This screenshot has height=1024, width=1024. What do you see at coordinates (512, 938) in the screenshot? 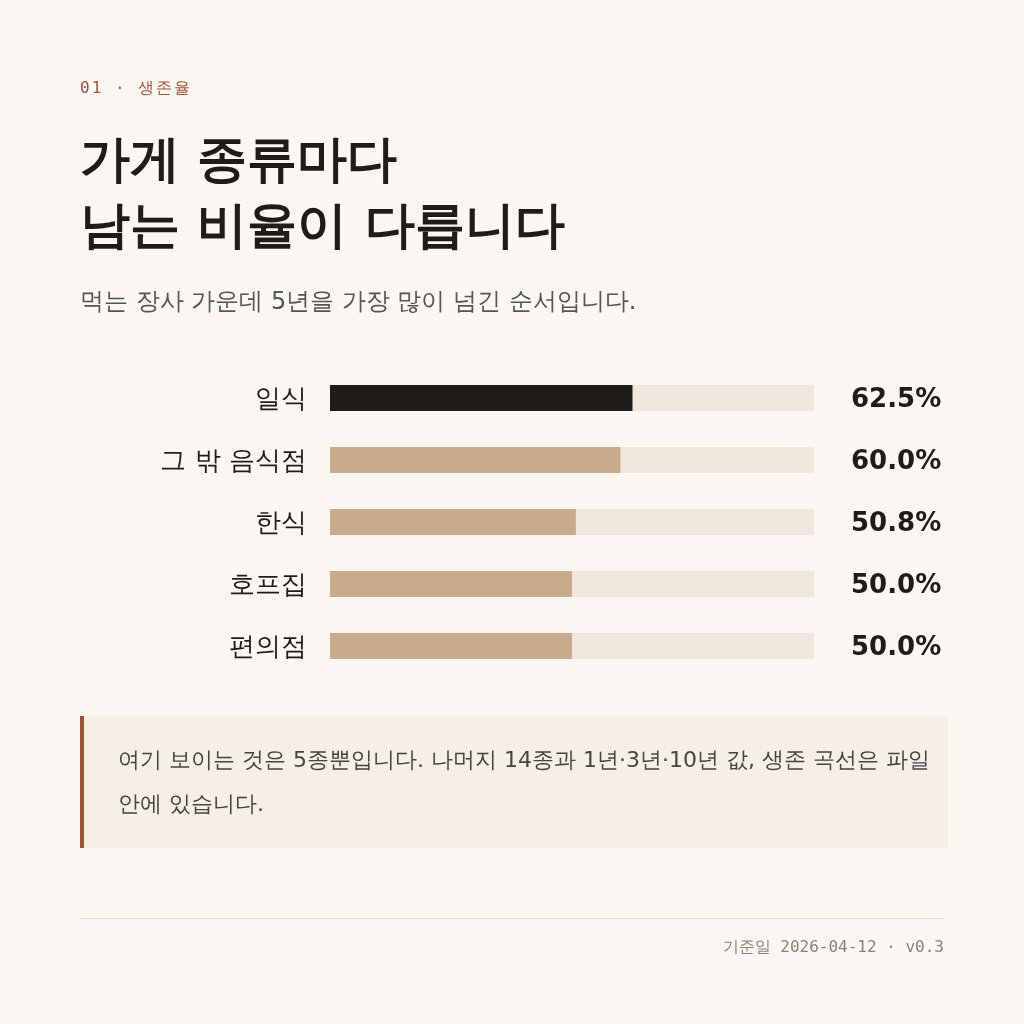
I see `text: 기준일 2026-04-12 · v0.3` at bounding box center [512, 938].